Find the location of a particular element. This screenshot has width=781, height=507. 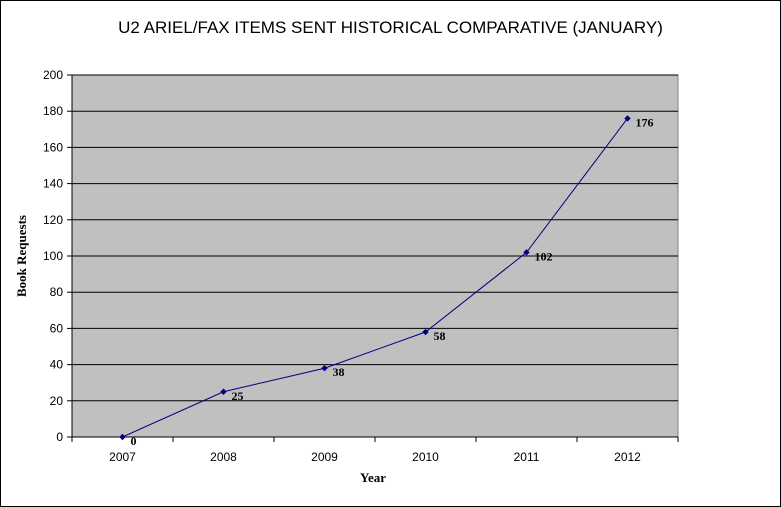

data-label-2011: 102 is located at coordinates (544, 256).